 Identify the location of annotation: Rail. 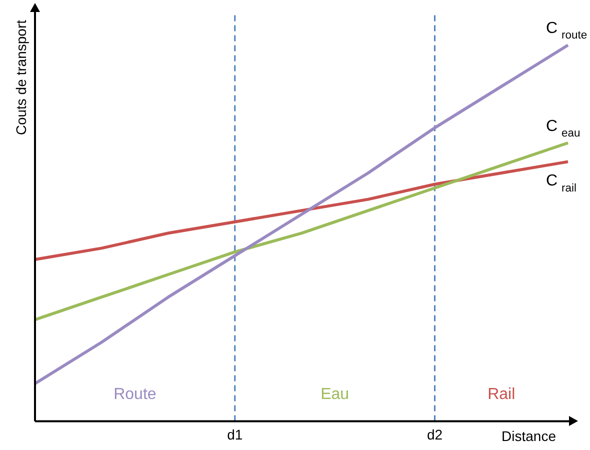
(502, 395).